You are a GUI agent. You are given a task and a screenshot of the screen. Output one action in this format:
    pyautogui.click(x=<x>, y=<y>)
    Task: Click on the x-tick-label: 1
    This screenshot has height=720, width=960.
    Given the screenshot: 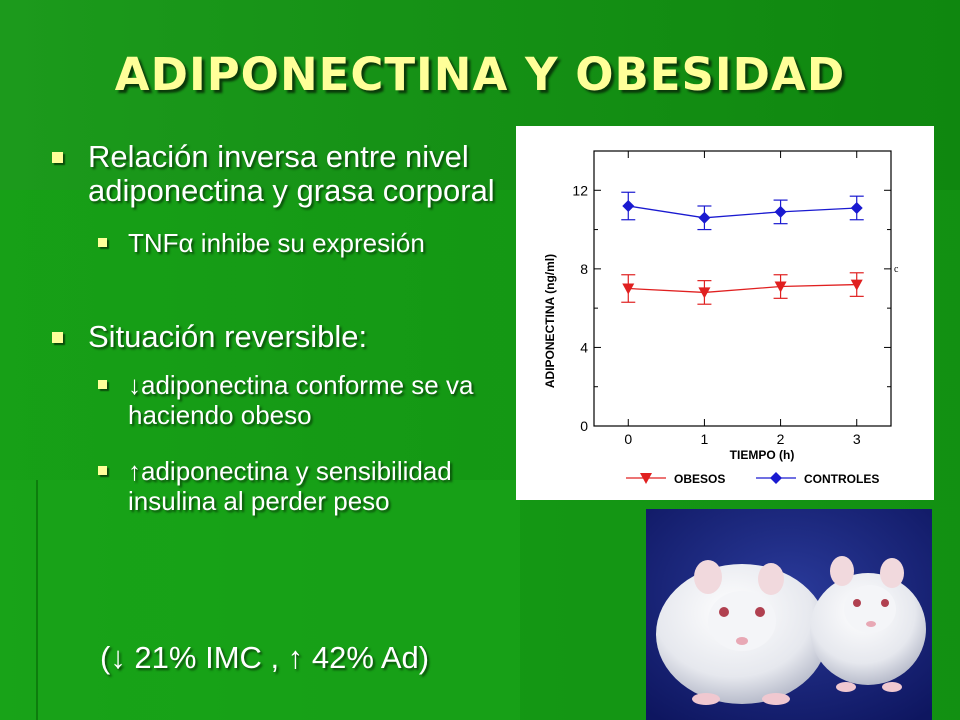 What is the action you would take?
    pyautogui.click(x=705, y=439)
    